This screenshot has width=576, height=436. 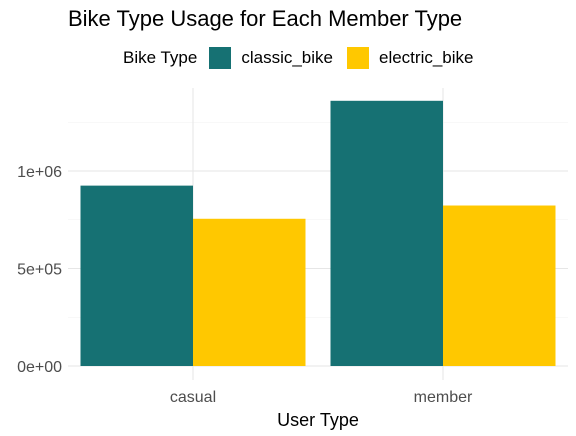 I want to click on legend-label-classic-bike: classic_bike, so click(x=287, y=57).